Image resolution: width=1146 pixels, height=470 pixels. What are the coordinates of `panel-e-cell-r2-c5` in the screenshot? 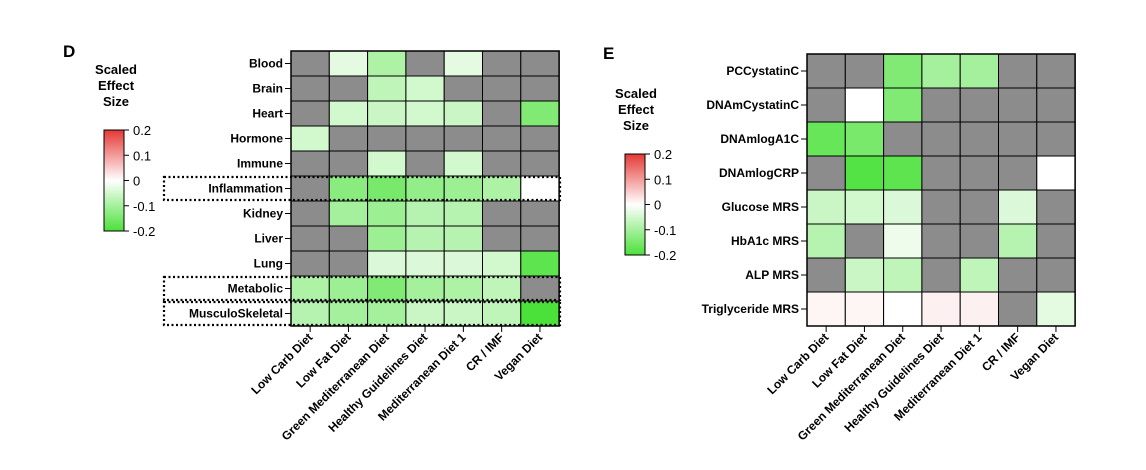 It's located at (1018, 139).